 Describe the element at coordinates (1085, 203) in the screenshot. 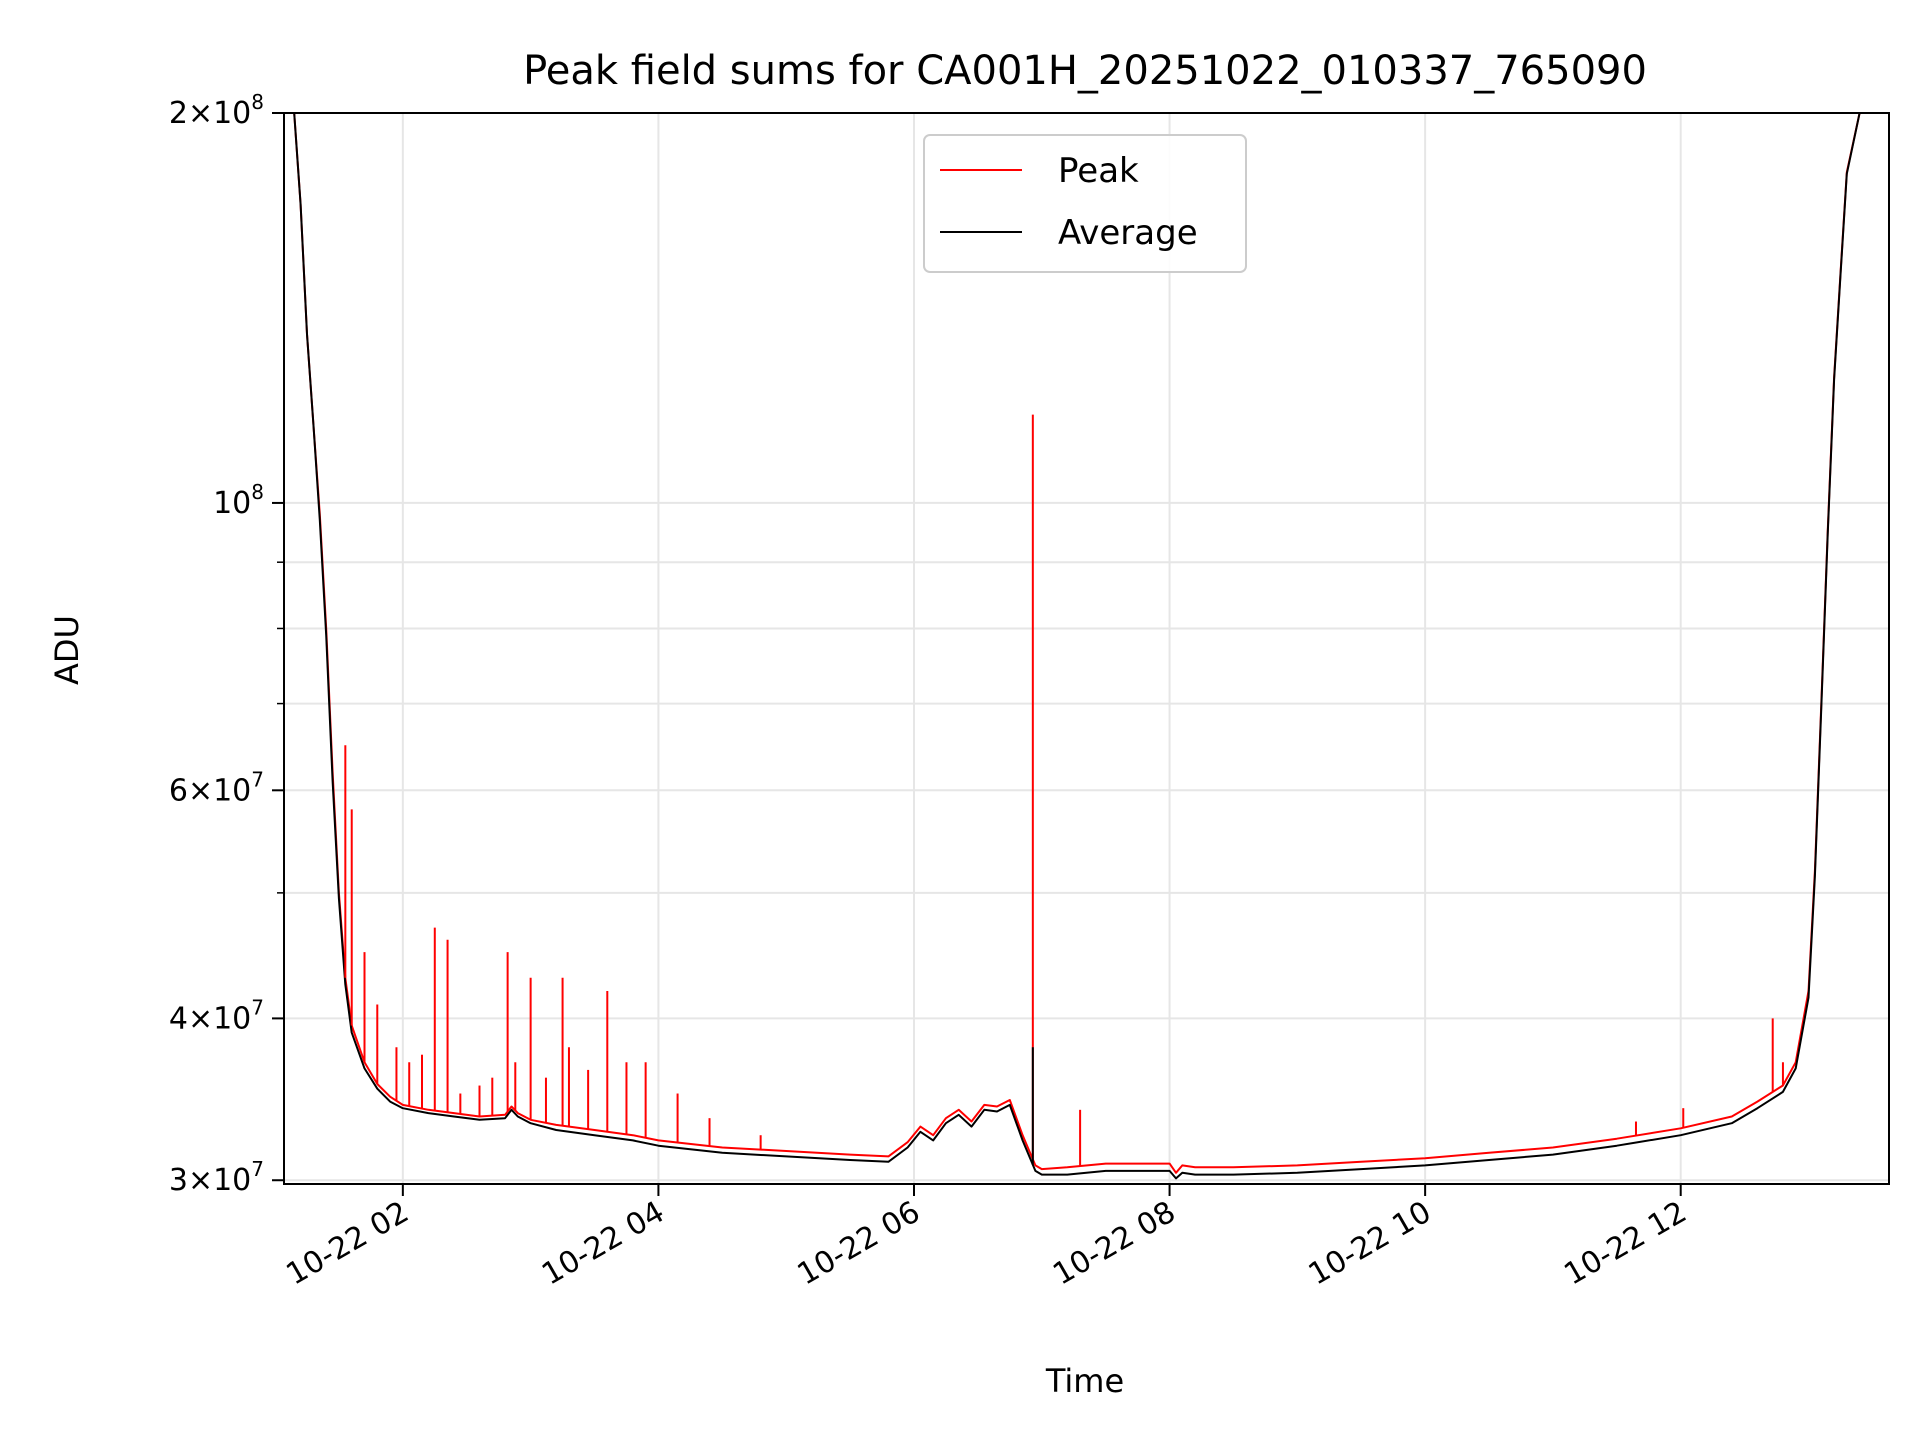

I see `legend: Peak Average` at that location.